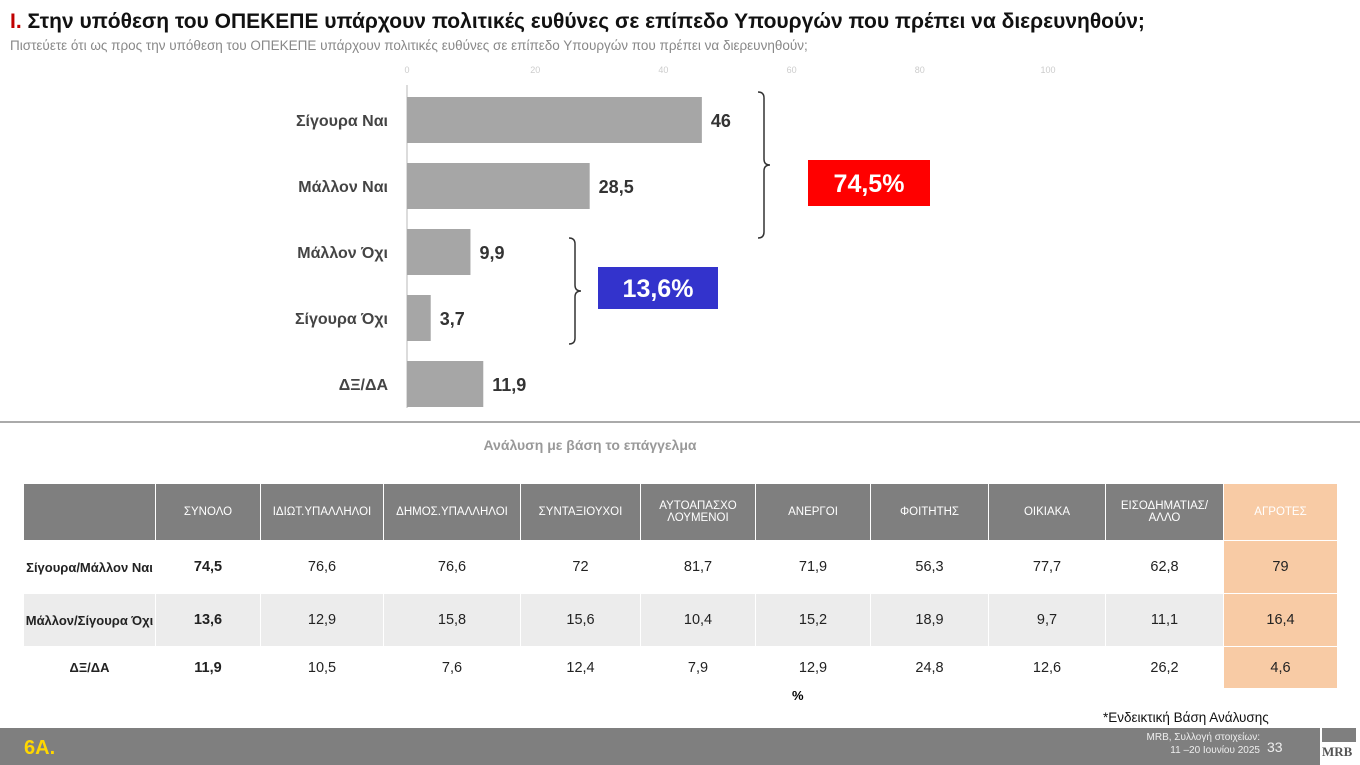 This screenshot has height=765, width=1360. Describe the element at coordinates (343, 187) in the screenshot. I see `category-label: Μάλλον Ναι` at that location.